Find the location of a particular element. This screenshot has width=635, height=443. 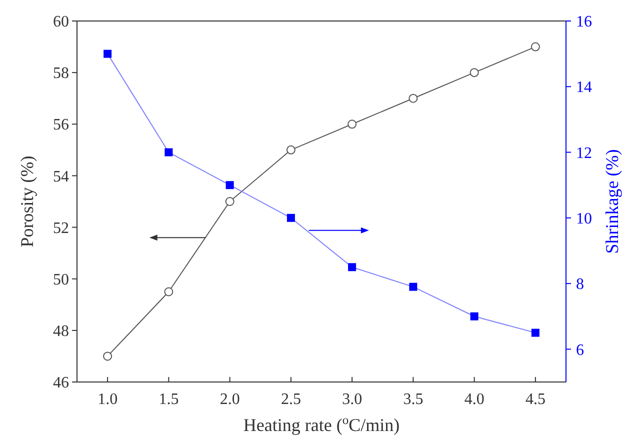

y-tick-label: 58 is located at coordinates (61, 73).